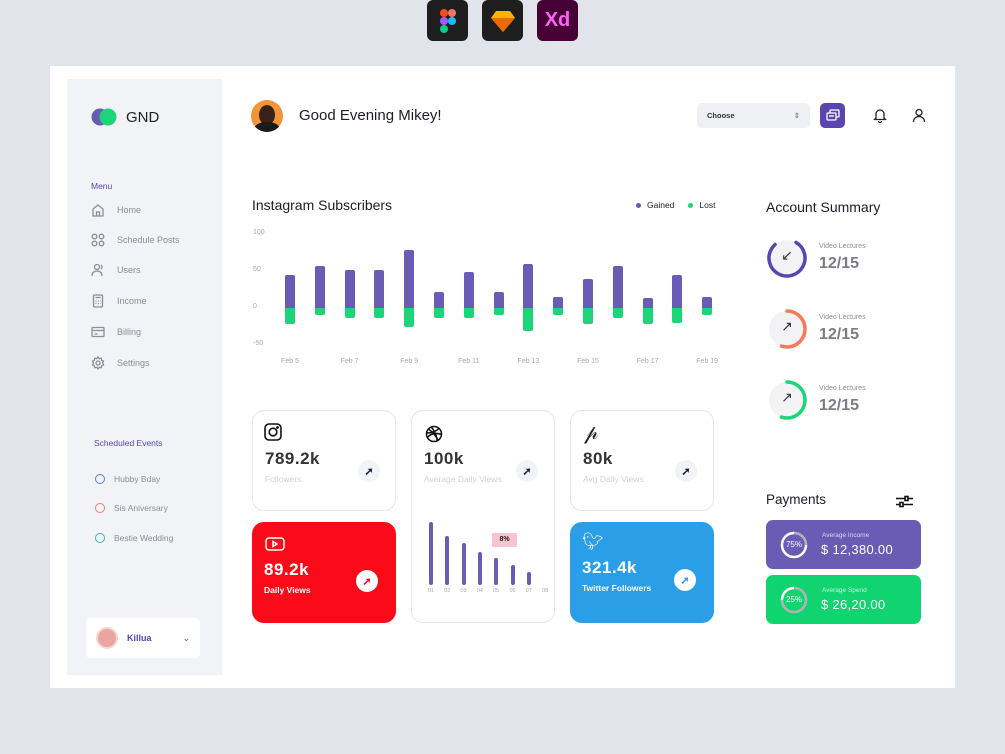  I want to click on event-item: Bestie Wedding, so click(134, 538).